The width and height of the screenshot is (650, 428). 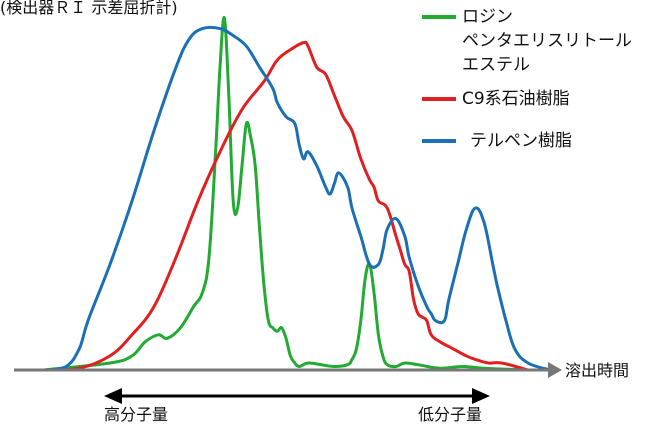 What do you see at coordinates (89, 8) in the screenshot?
I see `top-label: (検出器ＲＩ 示差屈折計)` at bounding box center [89, 8].